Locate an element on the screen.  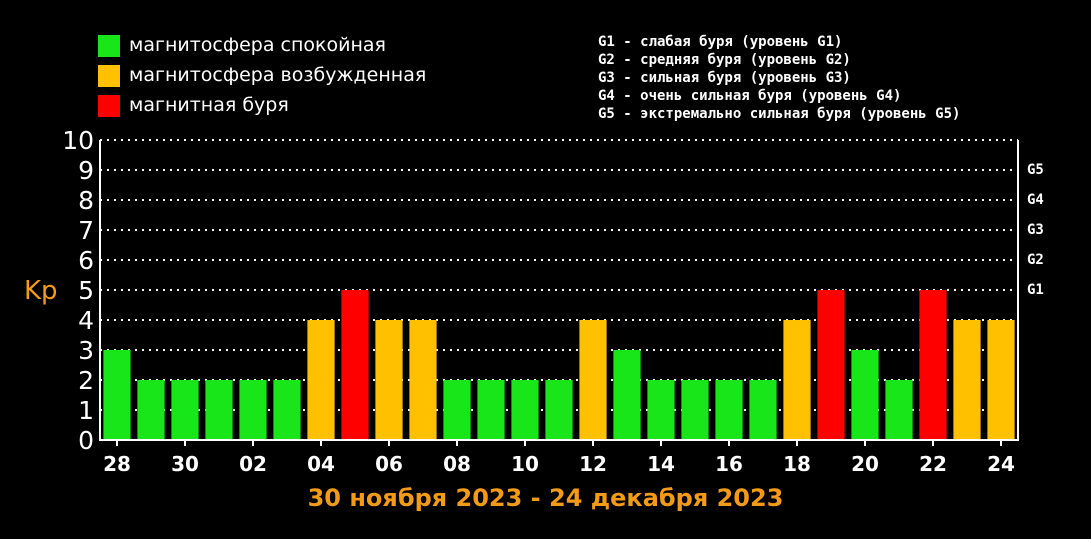
g-level-description: G3 - сильная буря (уровень G3) is located at coordinates (724, 78).